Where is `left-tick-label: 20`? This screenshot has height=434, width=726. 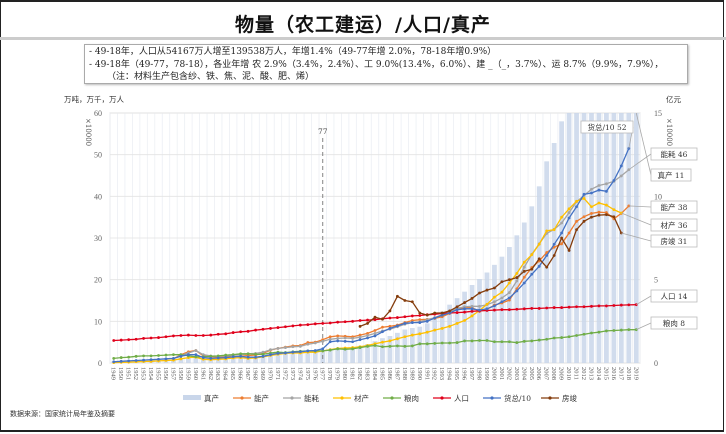
left-tick-label: 20 is located at coordinates (98, 280).